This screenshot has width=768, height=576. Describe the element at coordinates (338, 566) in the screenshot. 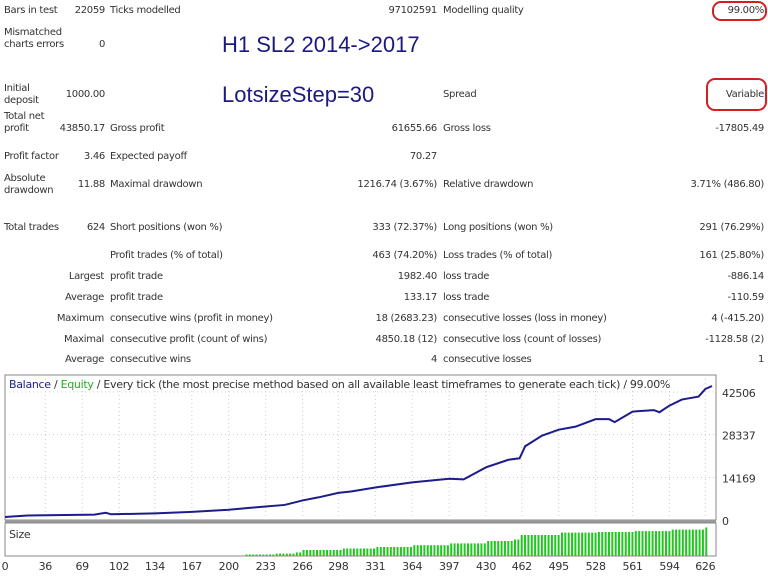

I see `x-tick-label: 298` at that location.